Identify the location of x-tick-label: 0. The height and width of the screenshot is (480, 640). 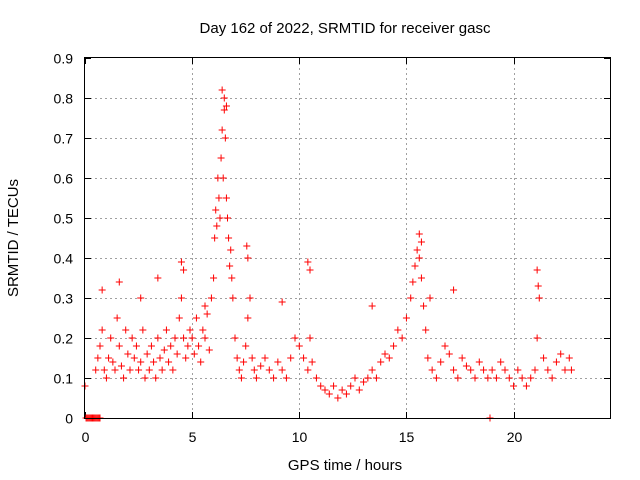
(86, 437).